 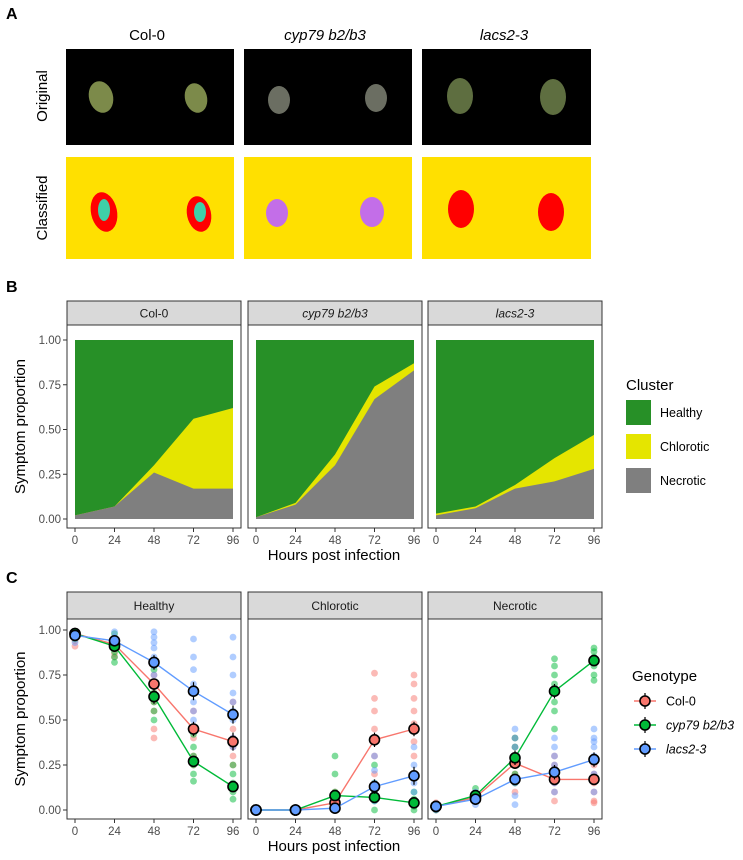 What do you see at coordinates (515, 314) in the screenshot?
I see `facet-strip-label: lacs2-3` at bounding box center [515, 314].